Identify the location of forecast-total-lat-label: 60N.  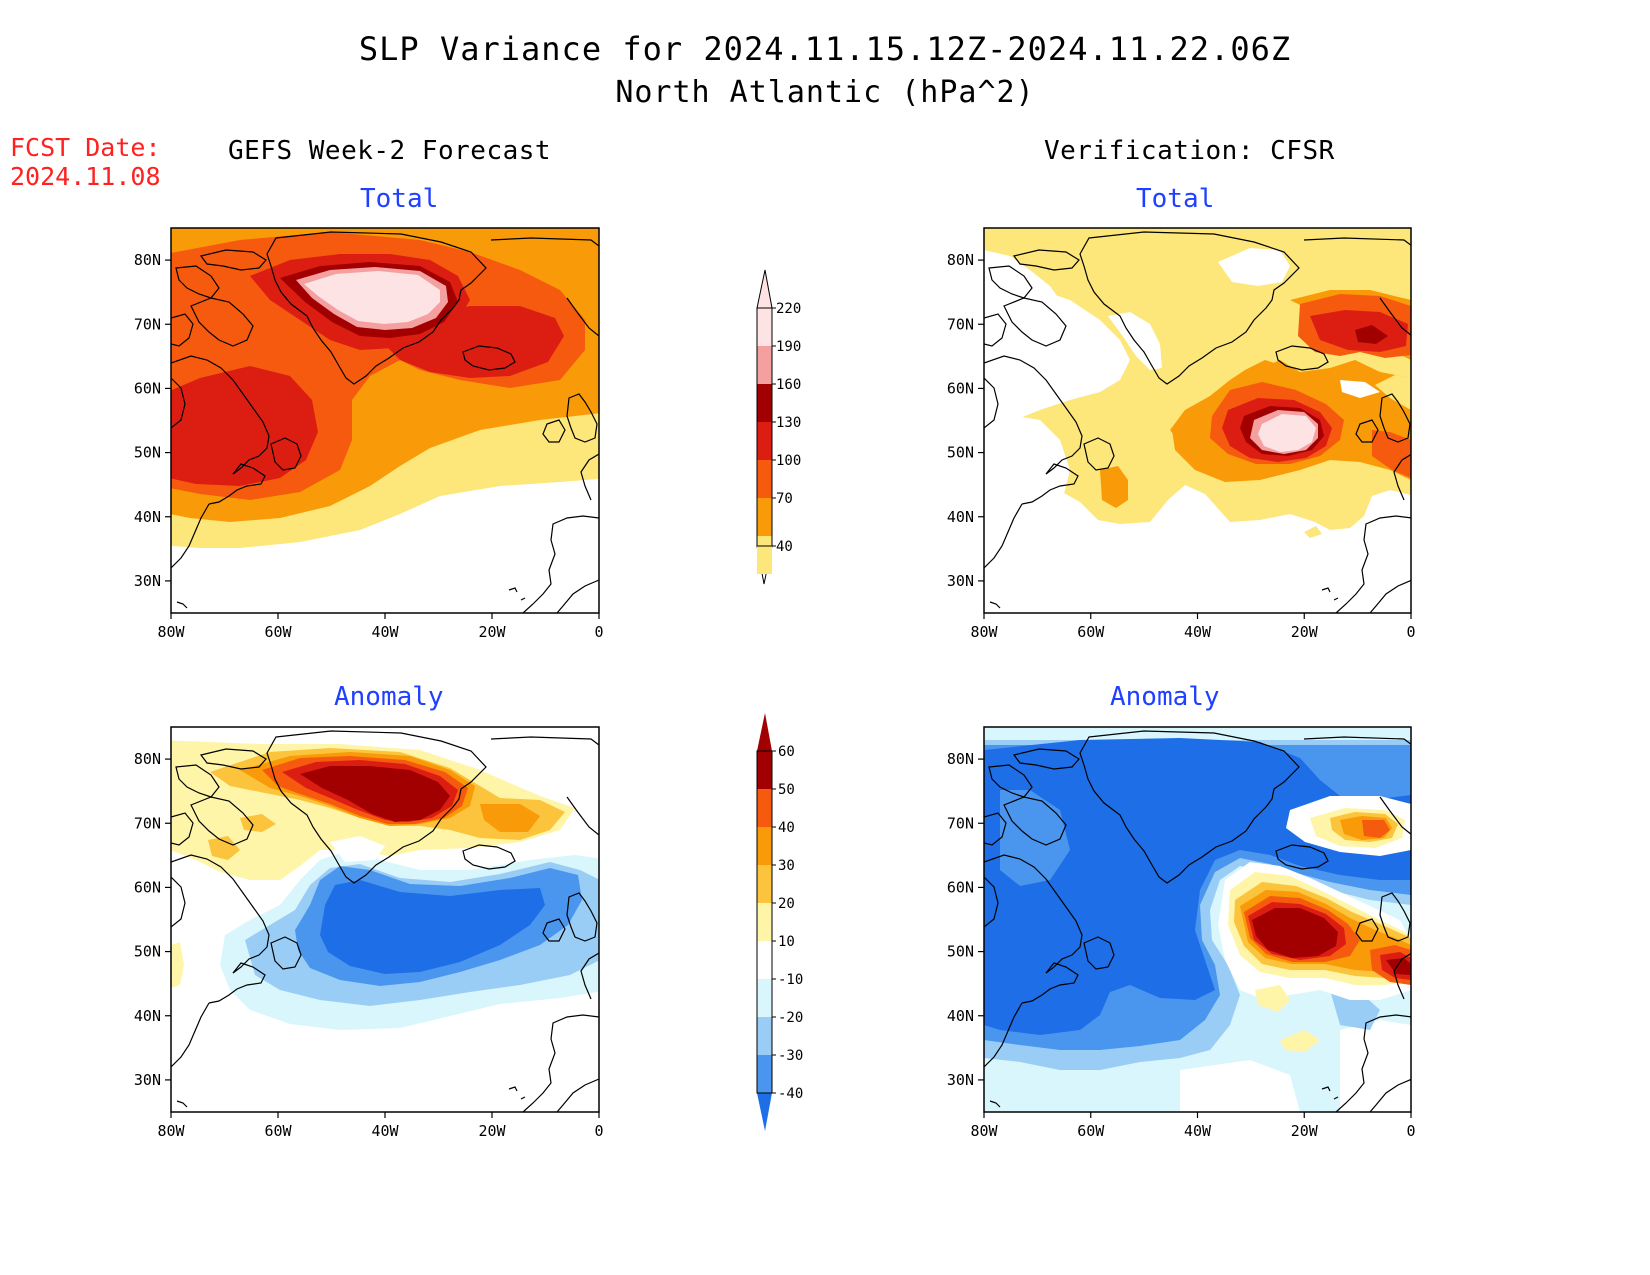
(147, 388).